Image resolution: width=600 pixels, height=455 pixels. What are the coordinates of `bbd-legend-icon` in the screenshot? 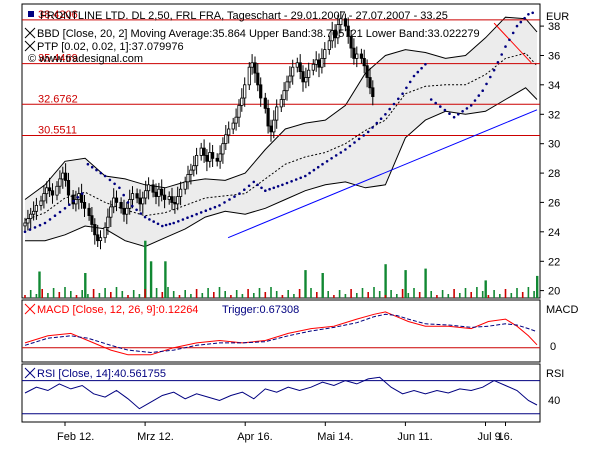 It's located at (30, 33).